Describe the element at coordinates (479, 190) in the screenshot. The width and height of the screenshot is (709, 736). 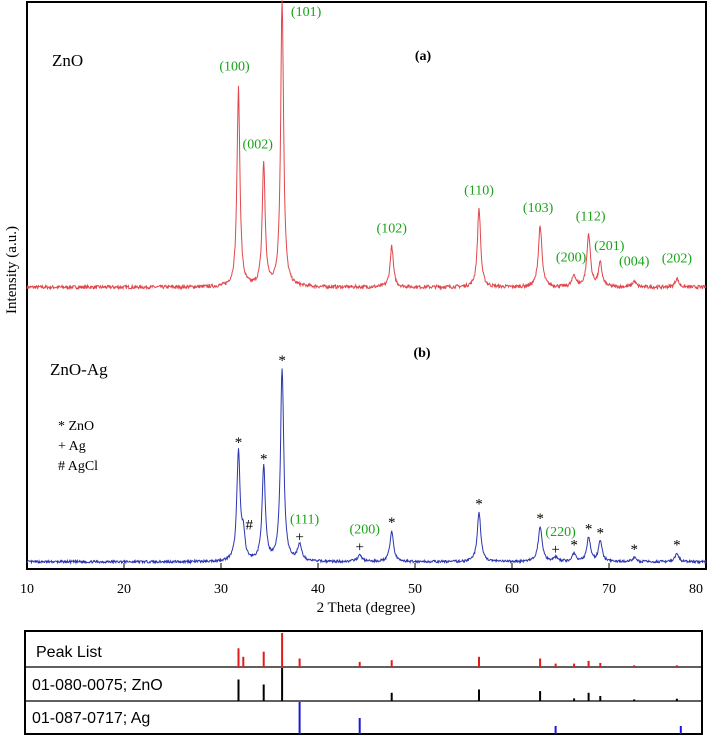
I see `hkl-label: (110)` at that location.